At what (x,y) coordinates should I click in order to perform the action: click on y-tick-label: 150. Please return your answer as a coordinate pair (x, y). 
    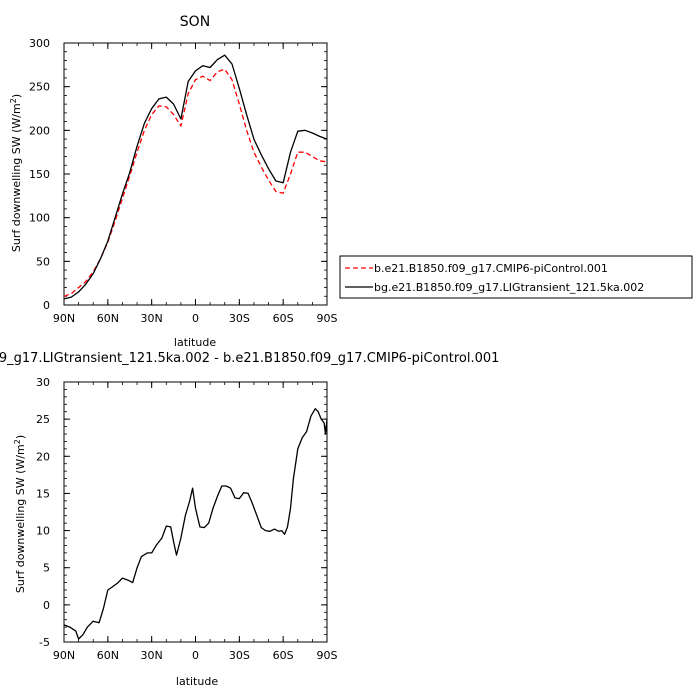
    Looking at the image, I should click on (39, 174).